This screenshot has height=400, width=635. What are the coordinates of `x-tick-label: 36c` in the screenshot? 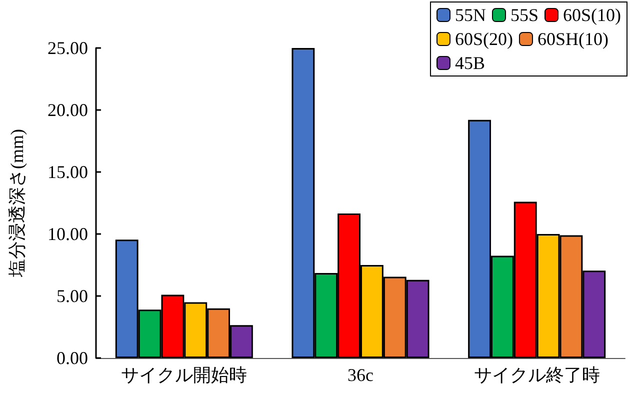 It's located at (361, 375).